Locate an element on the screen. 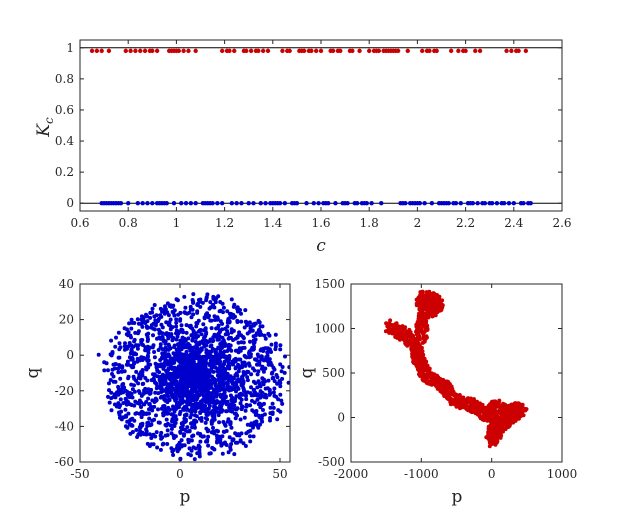  kc-x-tick-label: 1.4 is located at coordinates (272, 223).